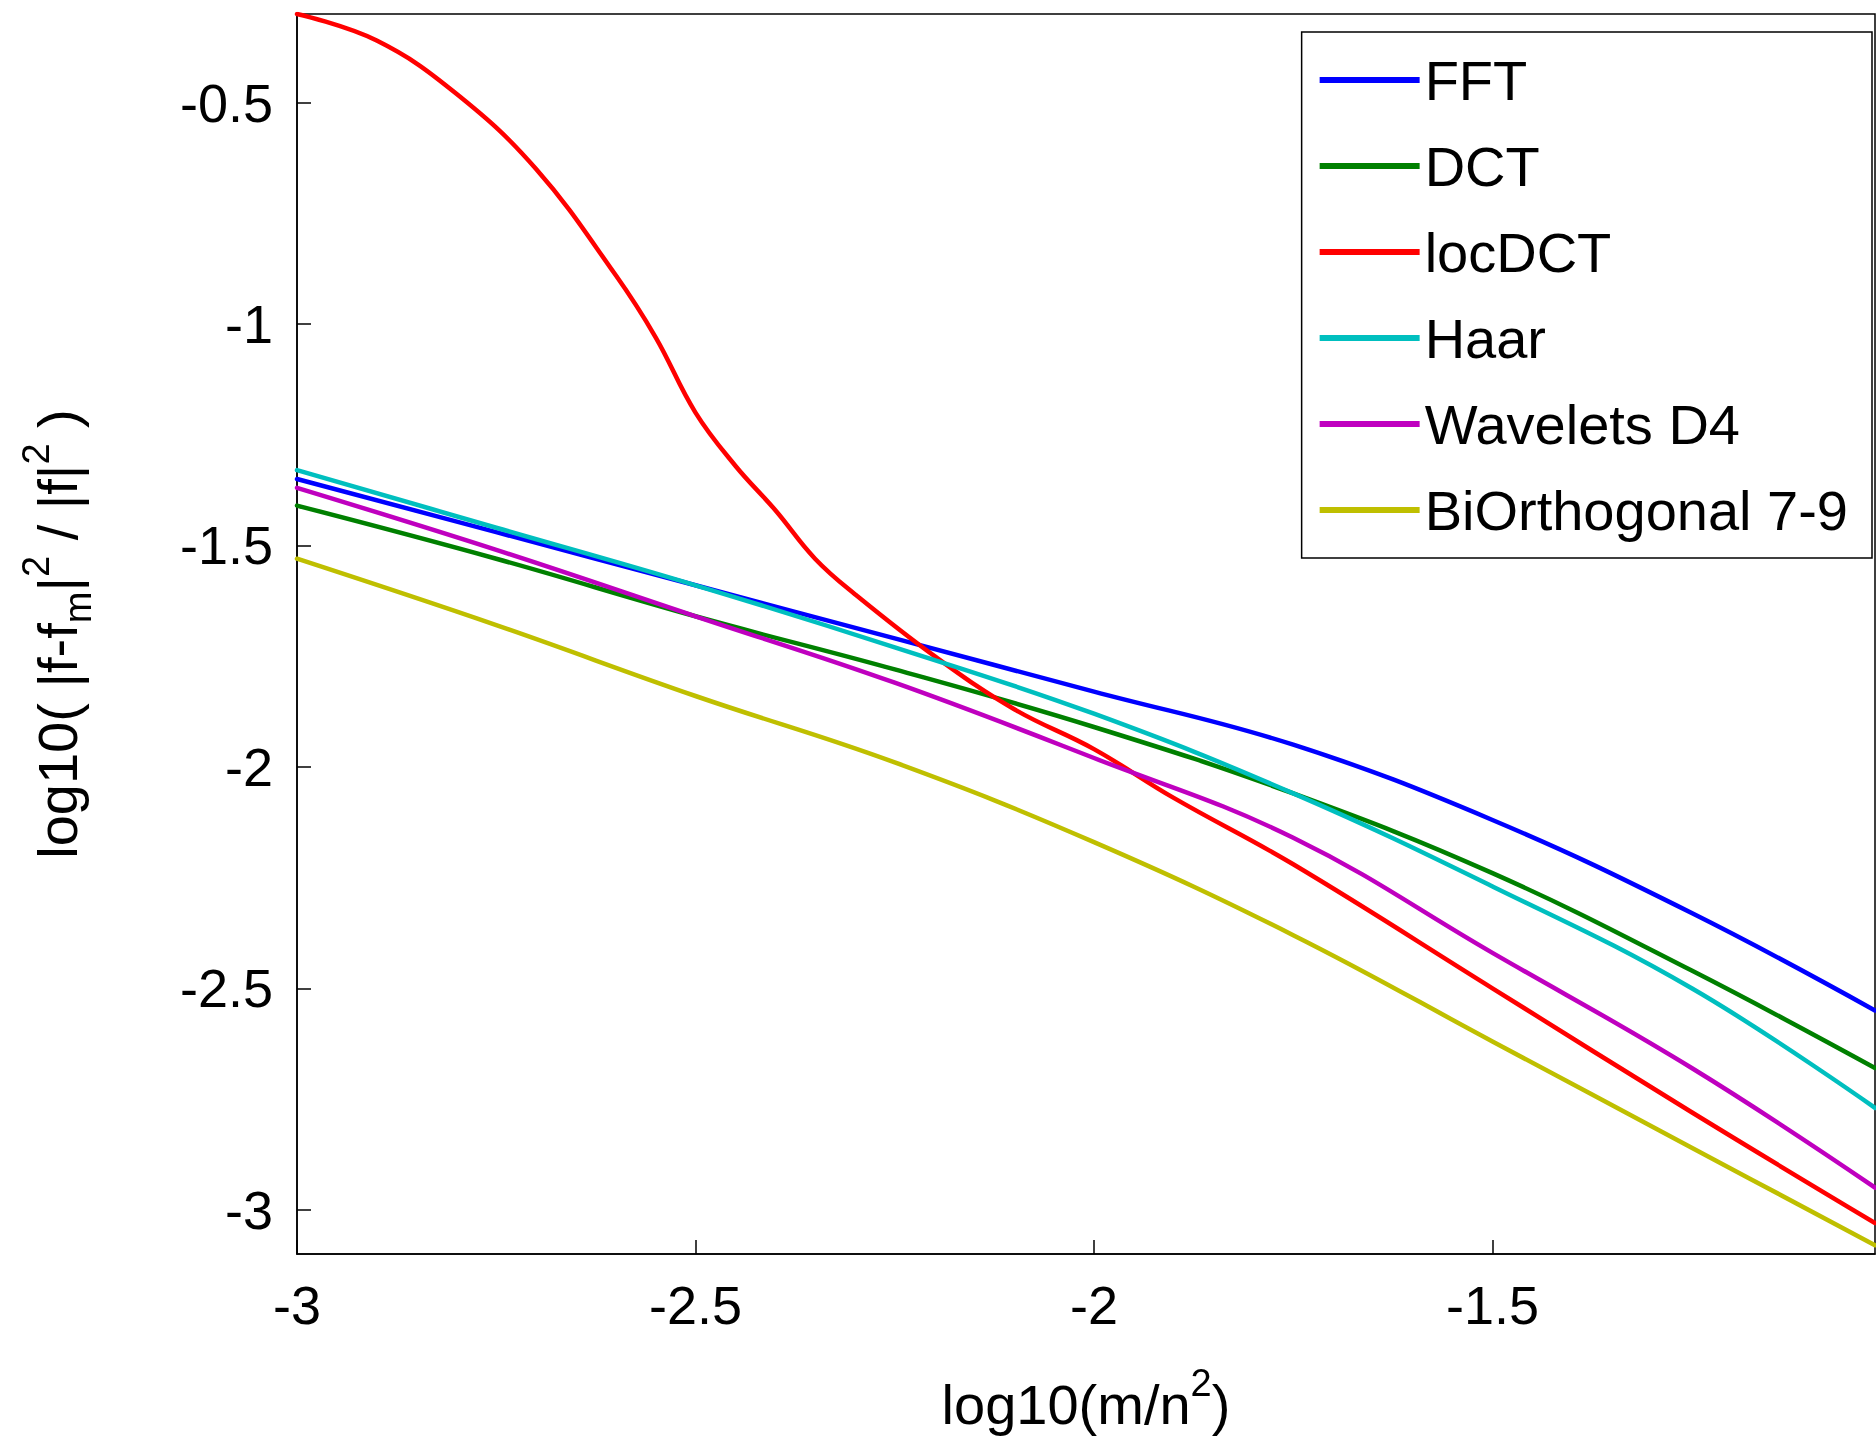 This screenshot has height=1452, width=1876. Describe the element at coordinates (297, 1305) in the screenshot. I see `x-tick-label: -3` at that location.